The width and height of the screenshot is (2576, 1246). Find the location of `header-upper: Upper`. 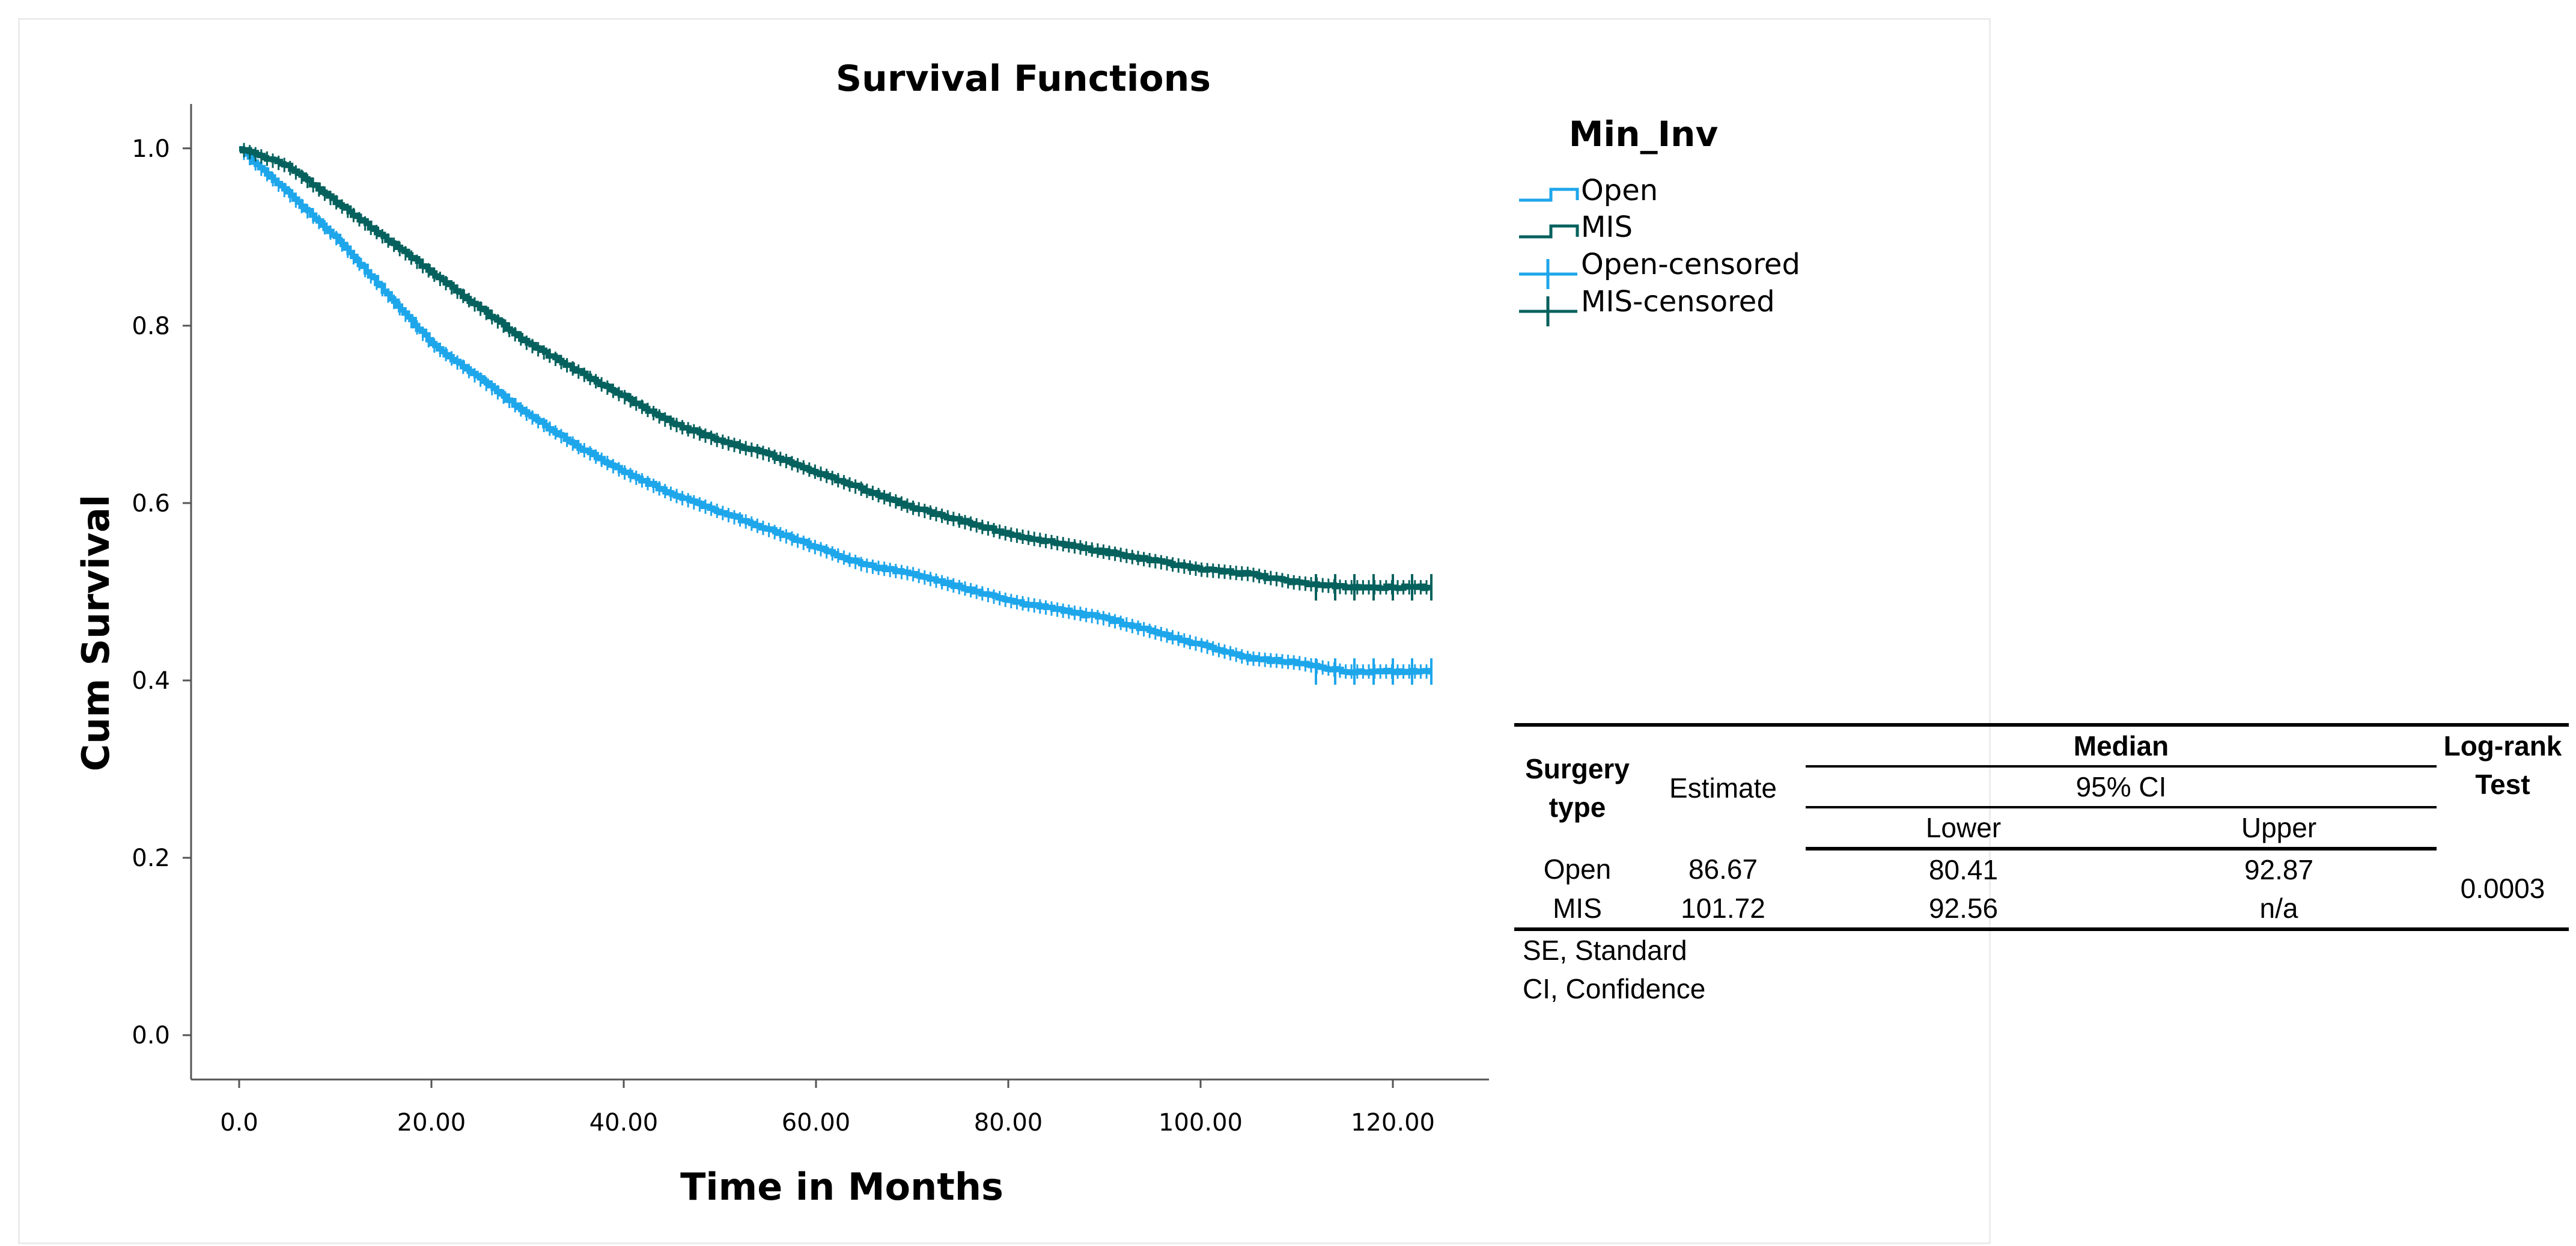

header-upper: Upper is located at coordinates (2279, 829).